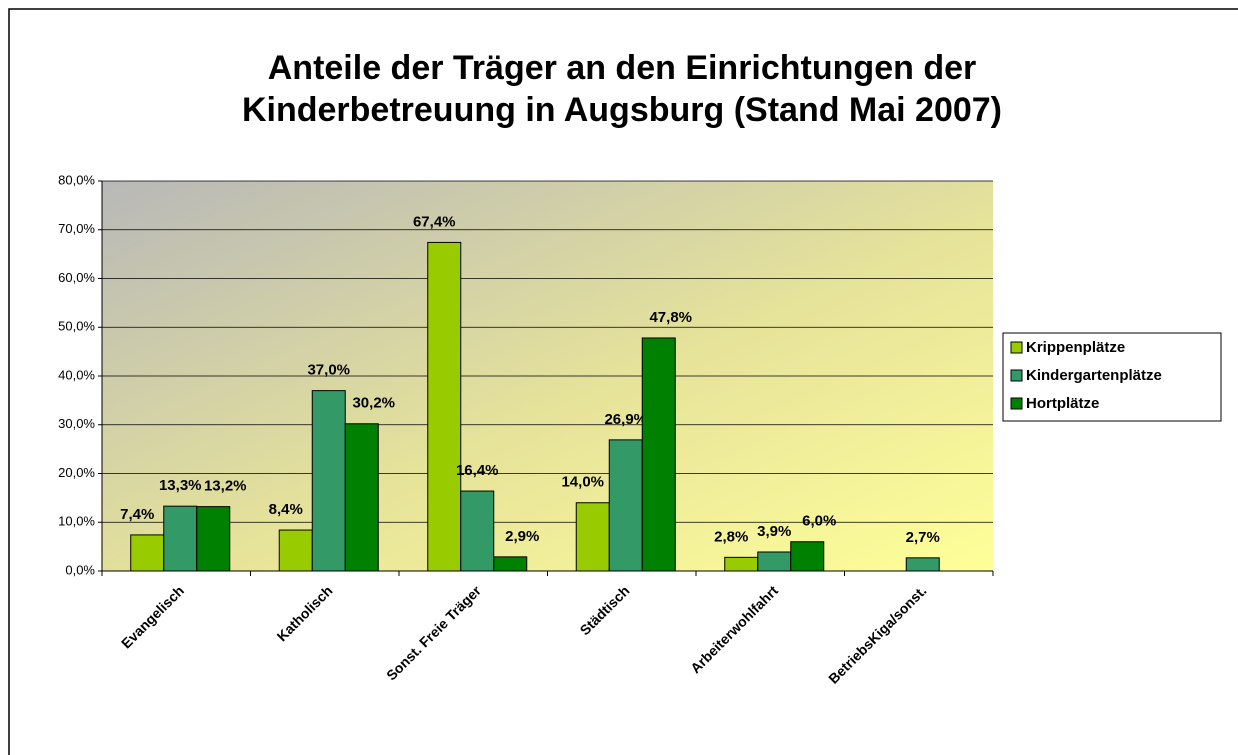 The width and height of the screenshot is (1238, 755). What do you see at coordinates (1075, 347) in the screenshot?
I see `legend-label: Krippenplätze` at bounding box center [1075, 347].